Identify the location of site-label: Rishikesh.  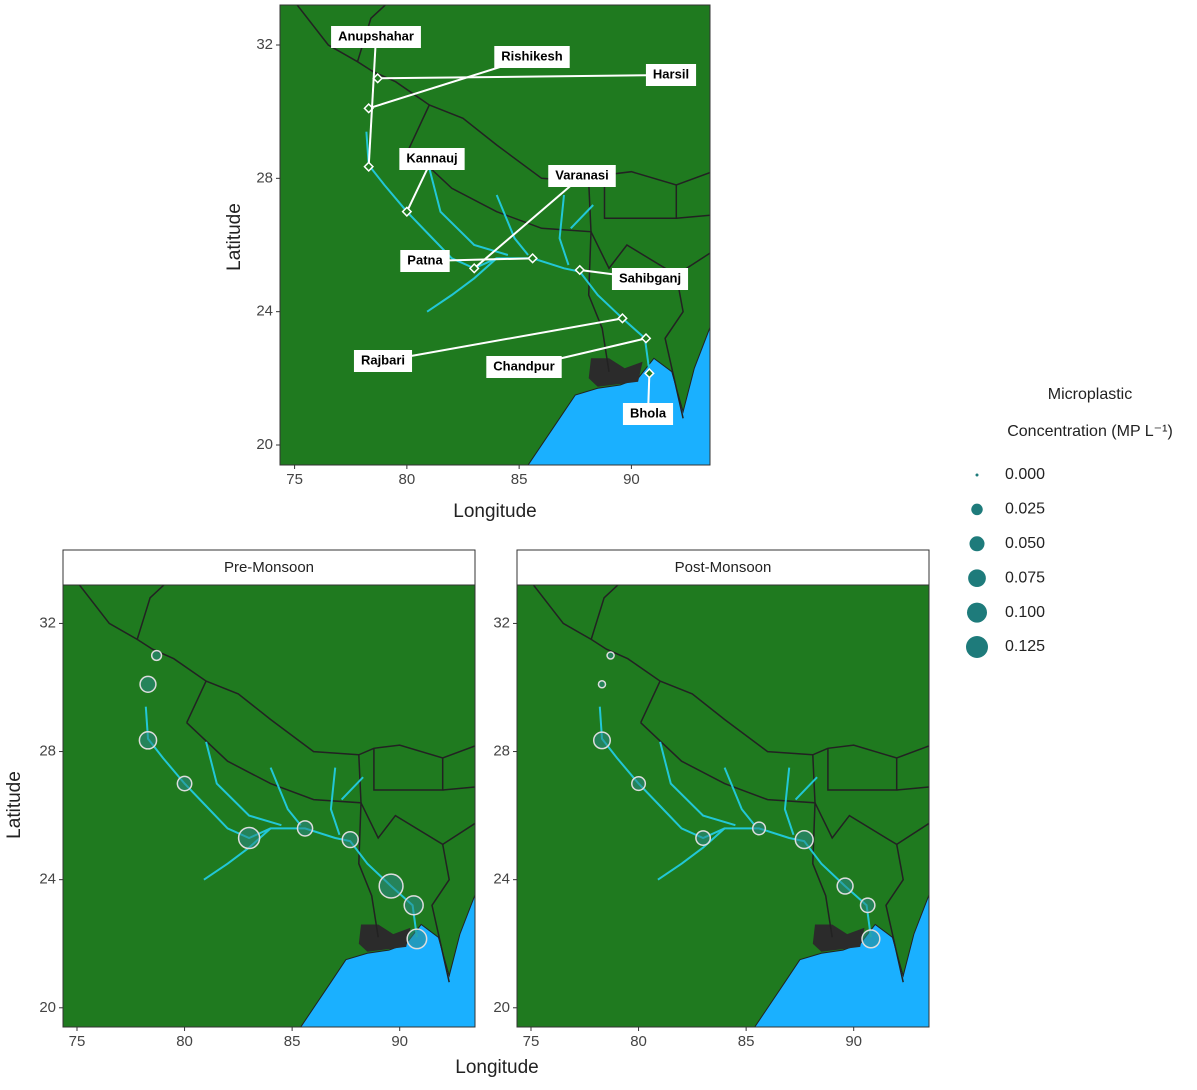
(531, 55).